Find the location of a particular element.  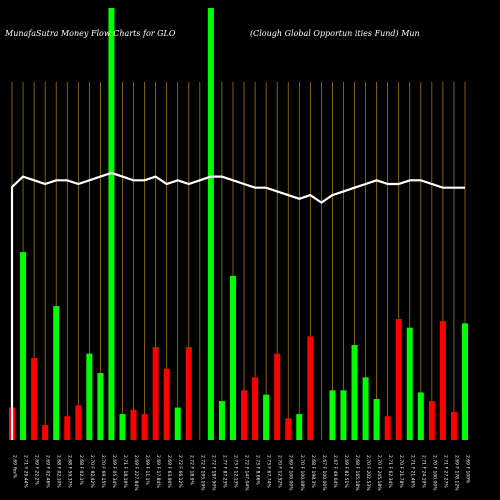

x-tick-label: 2.71 F 24.19% is located at coordinates (423, 471).